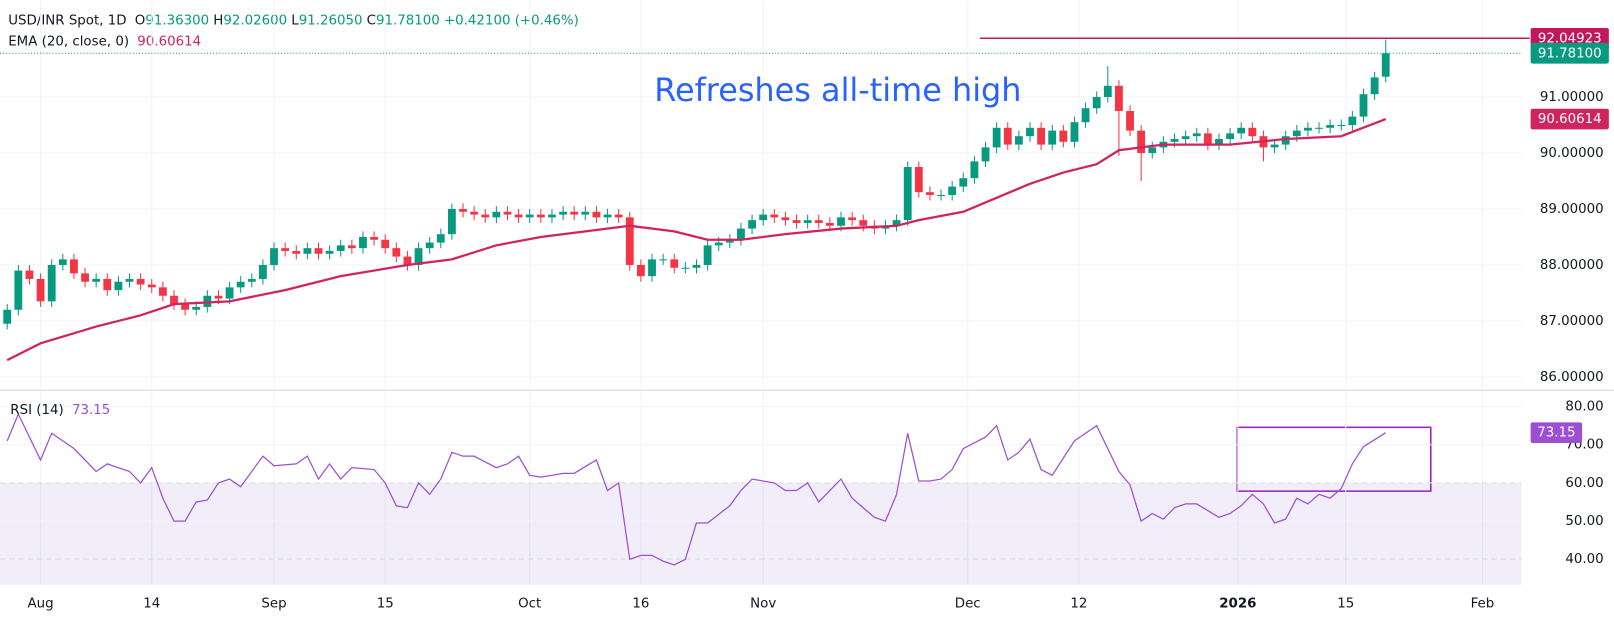 The width and height of the screenshot is (1614, 621). Describe the element at coordinates (1584, 559) in the screenshot. I see `y-tick-label: 40.00` at that location.